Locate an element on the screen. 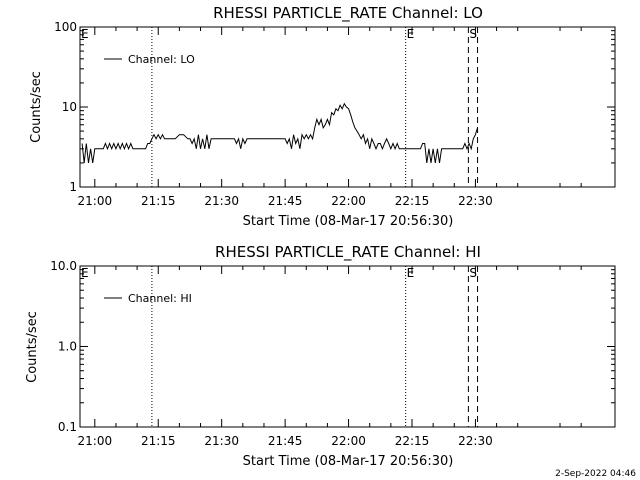 Image resolution: width=640 pixels, height=480 pixels. y-tick-label: 100 is located at coordinates (65, 27).